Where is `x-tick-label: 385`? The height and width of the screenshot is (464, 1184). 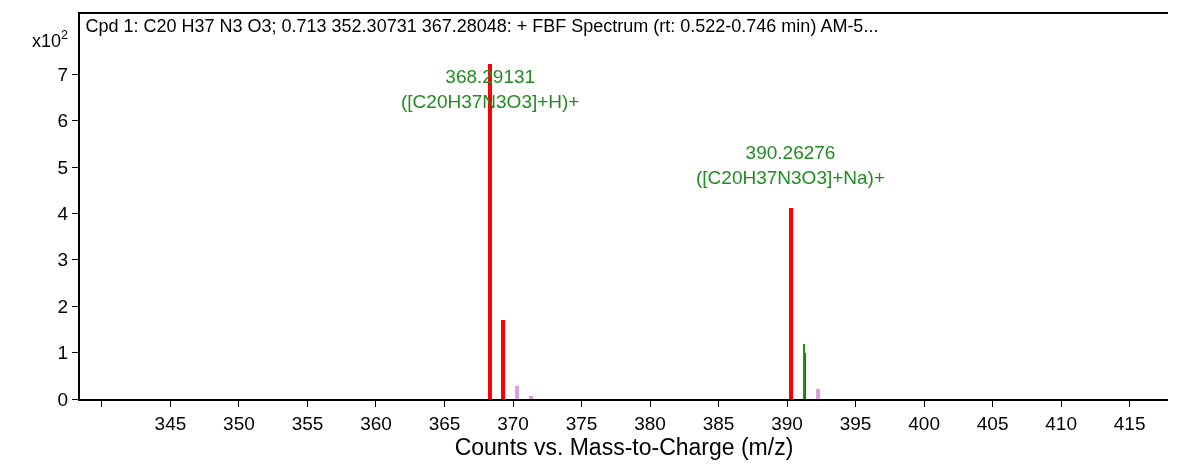 x-tick-label: 385 is located at coordinates (718, 423).